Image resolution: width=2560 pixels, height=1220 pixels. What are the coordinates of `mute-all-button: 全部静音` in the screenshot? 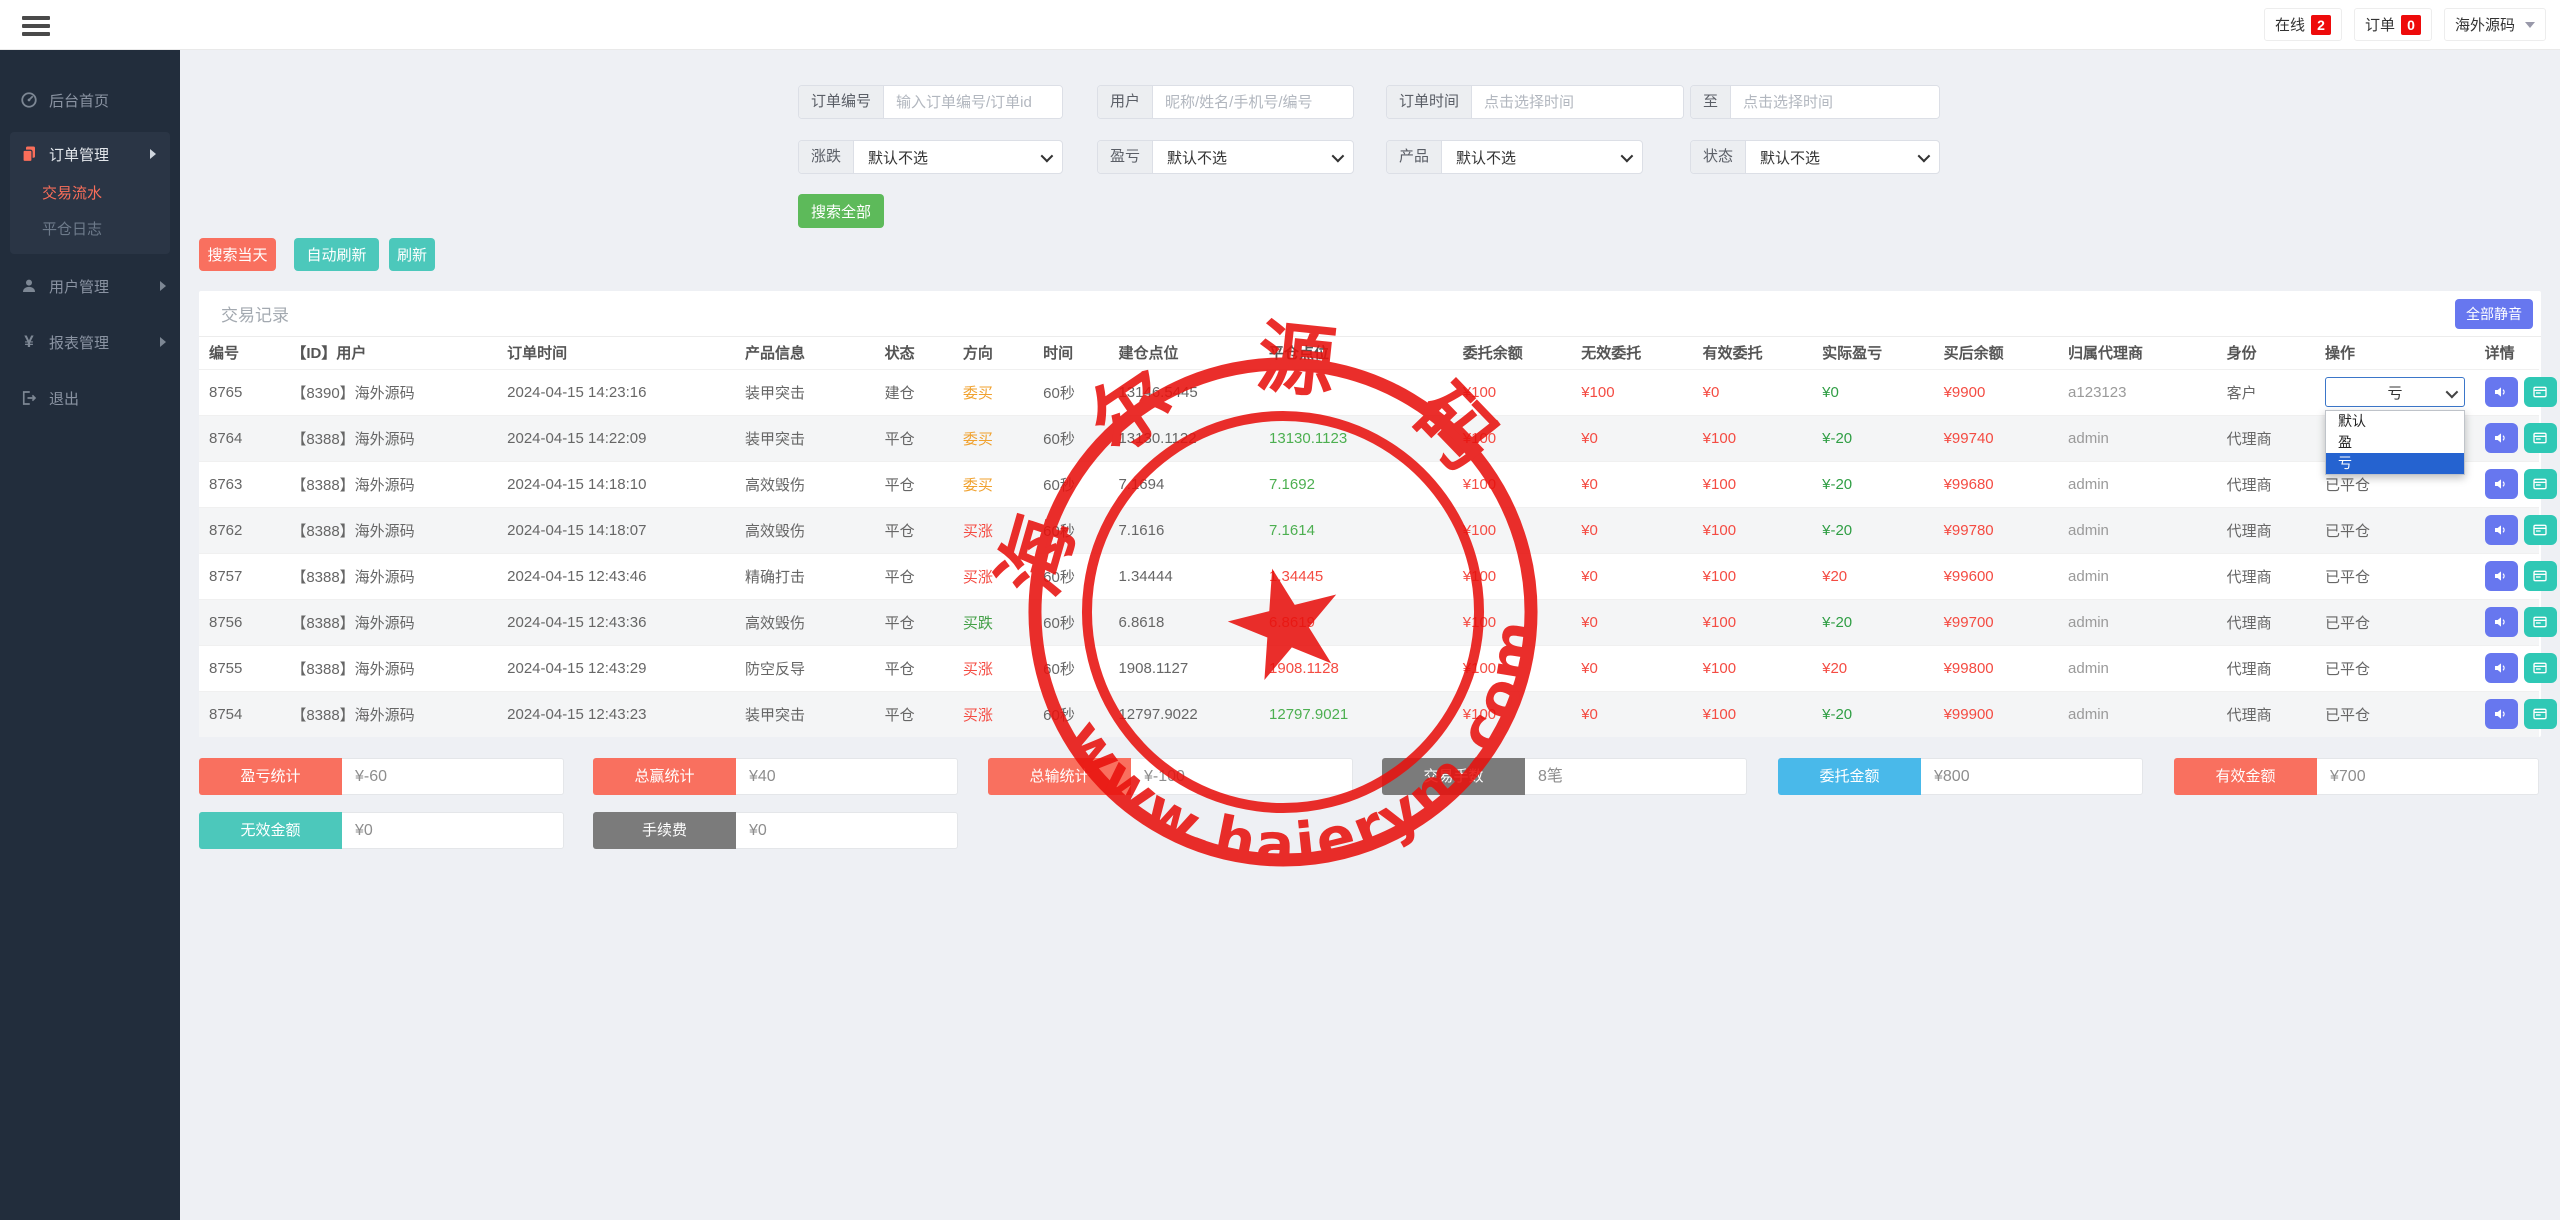 It's located at (2494, 313).